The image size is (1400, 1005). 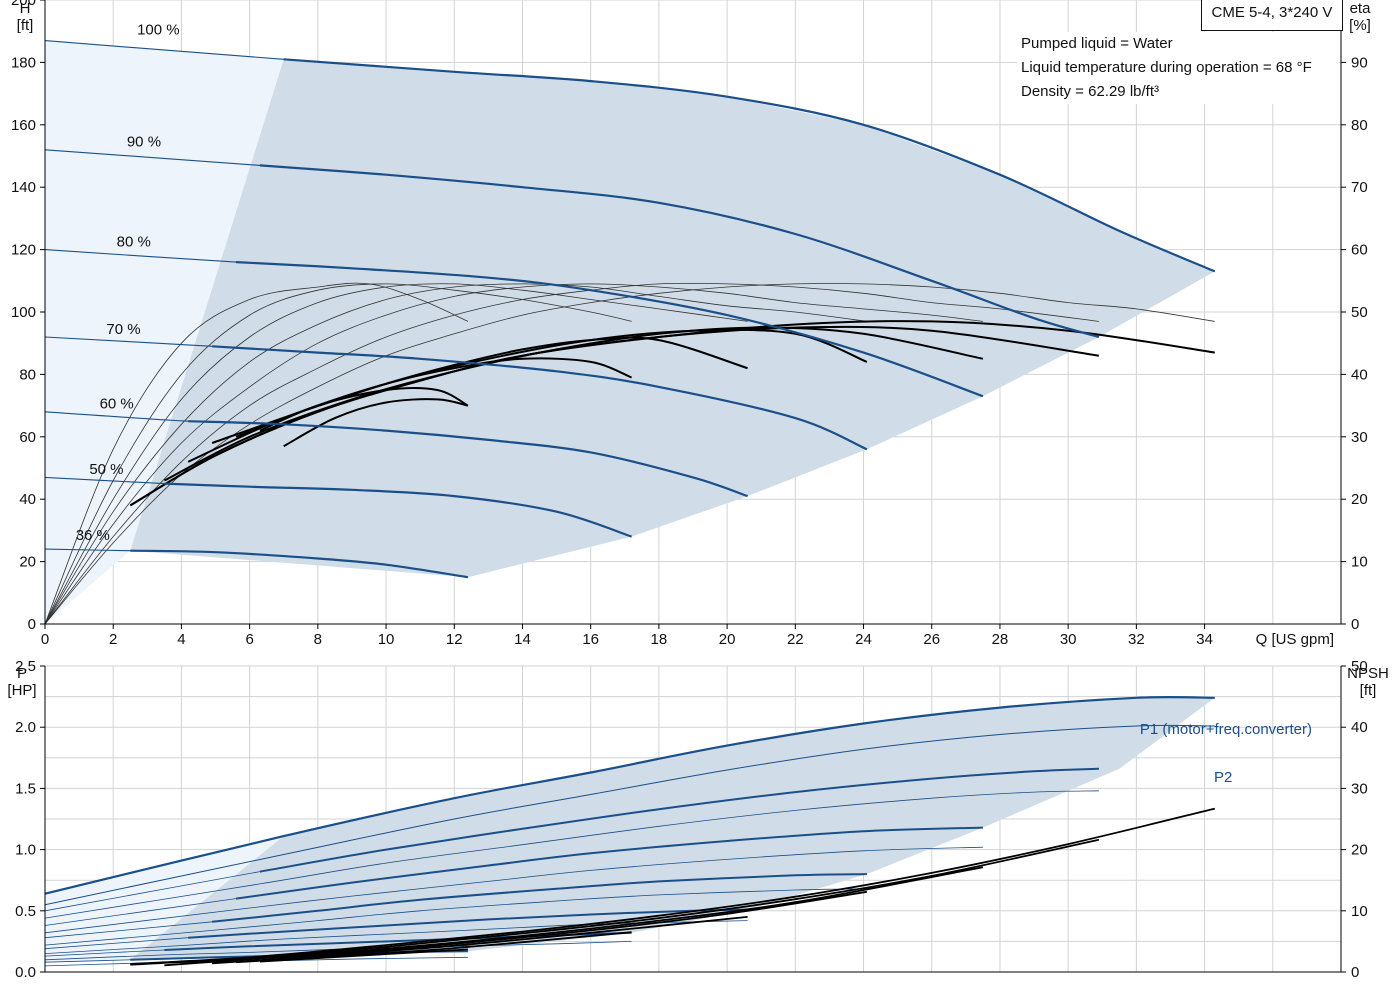 What do you see at coordinates (1359, 250) in the screenshot?
I see `y-tick-label-right: 60` at bounding box center [1359, 250].